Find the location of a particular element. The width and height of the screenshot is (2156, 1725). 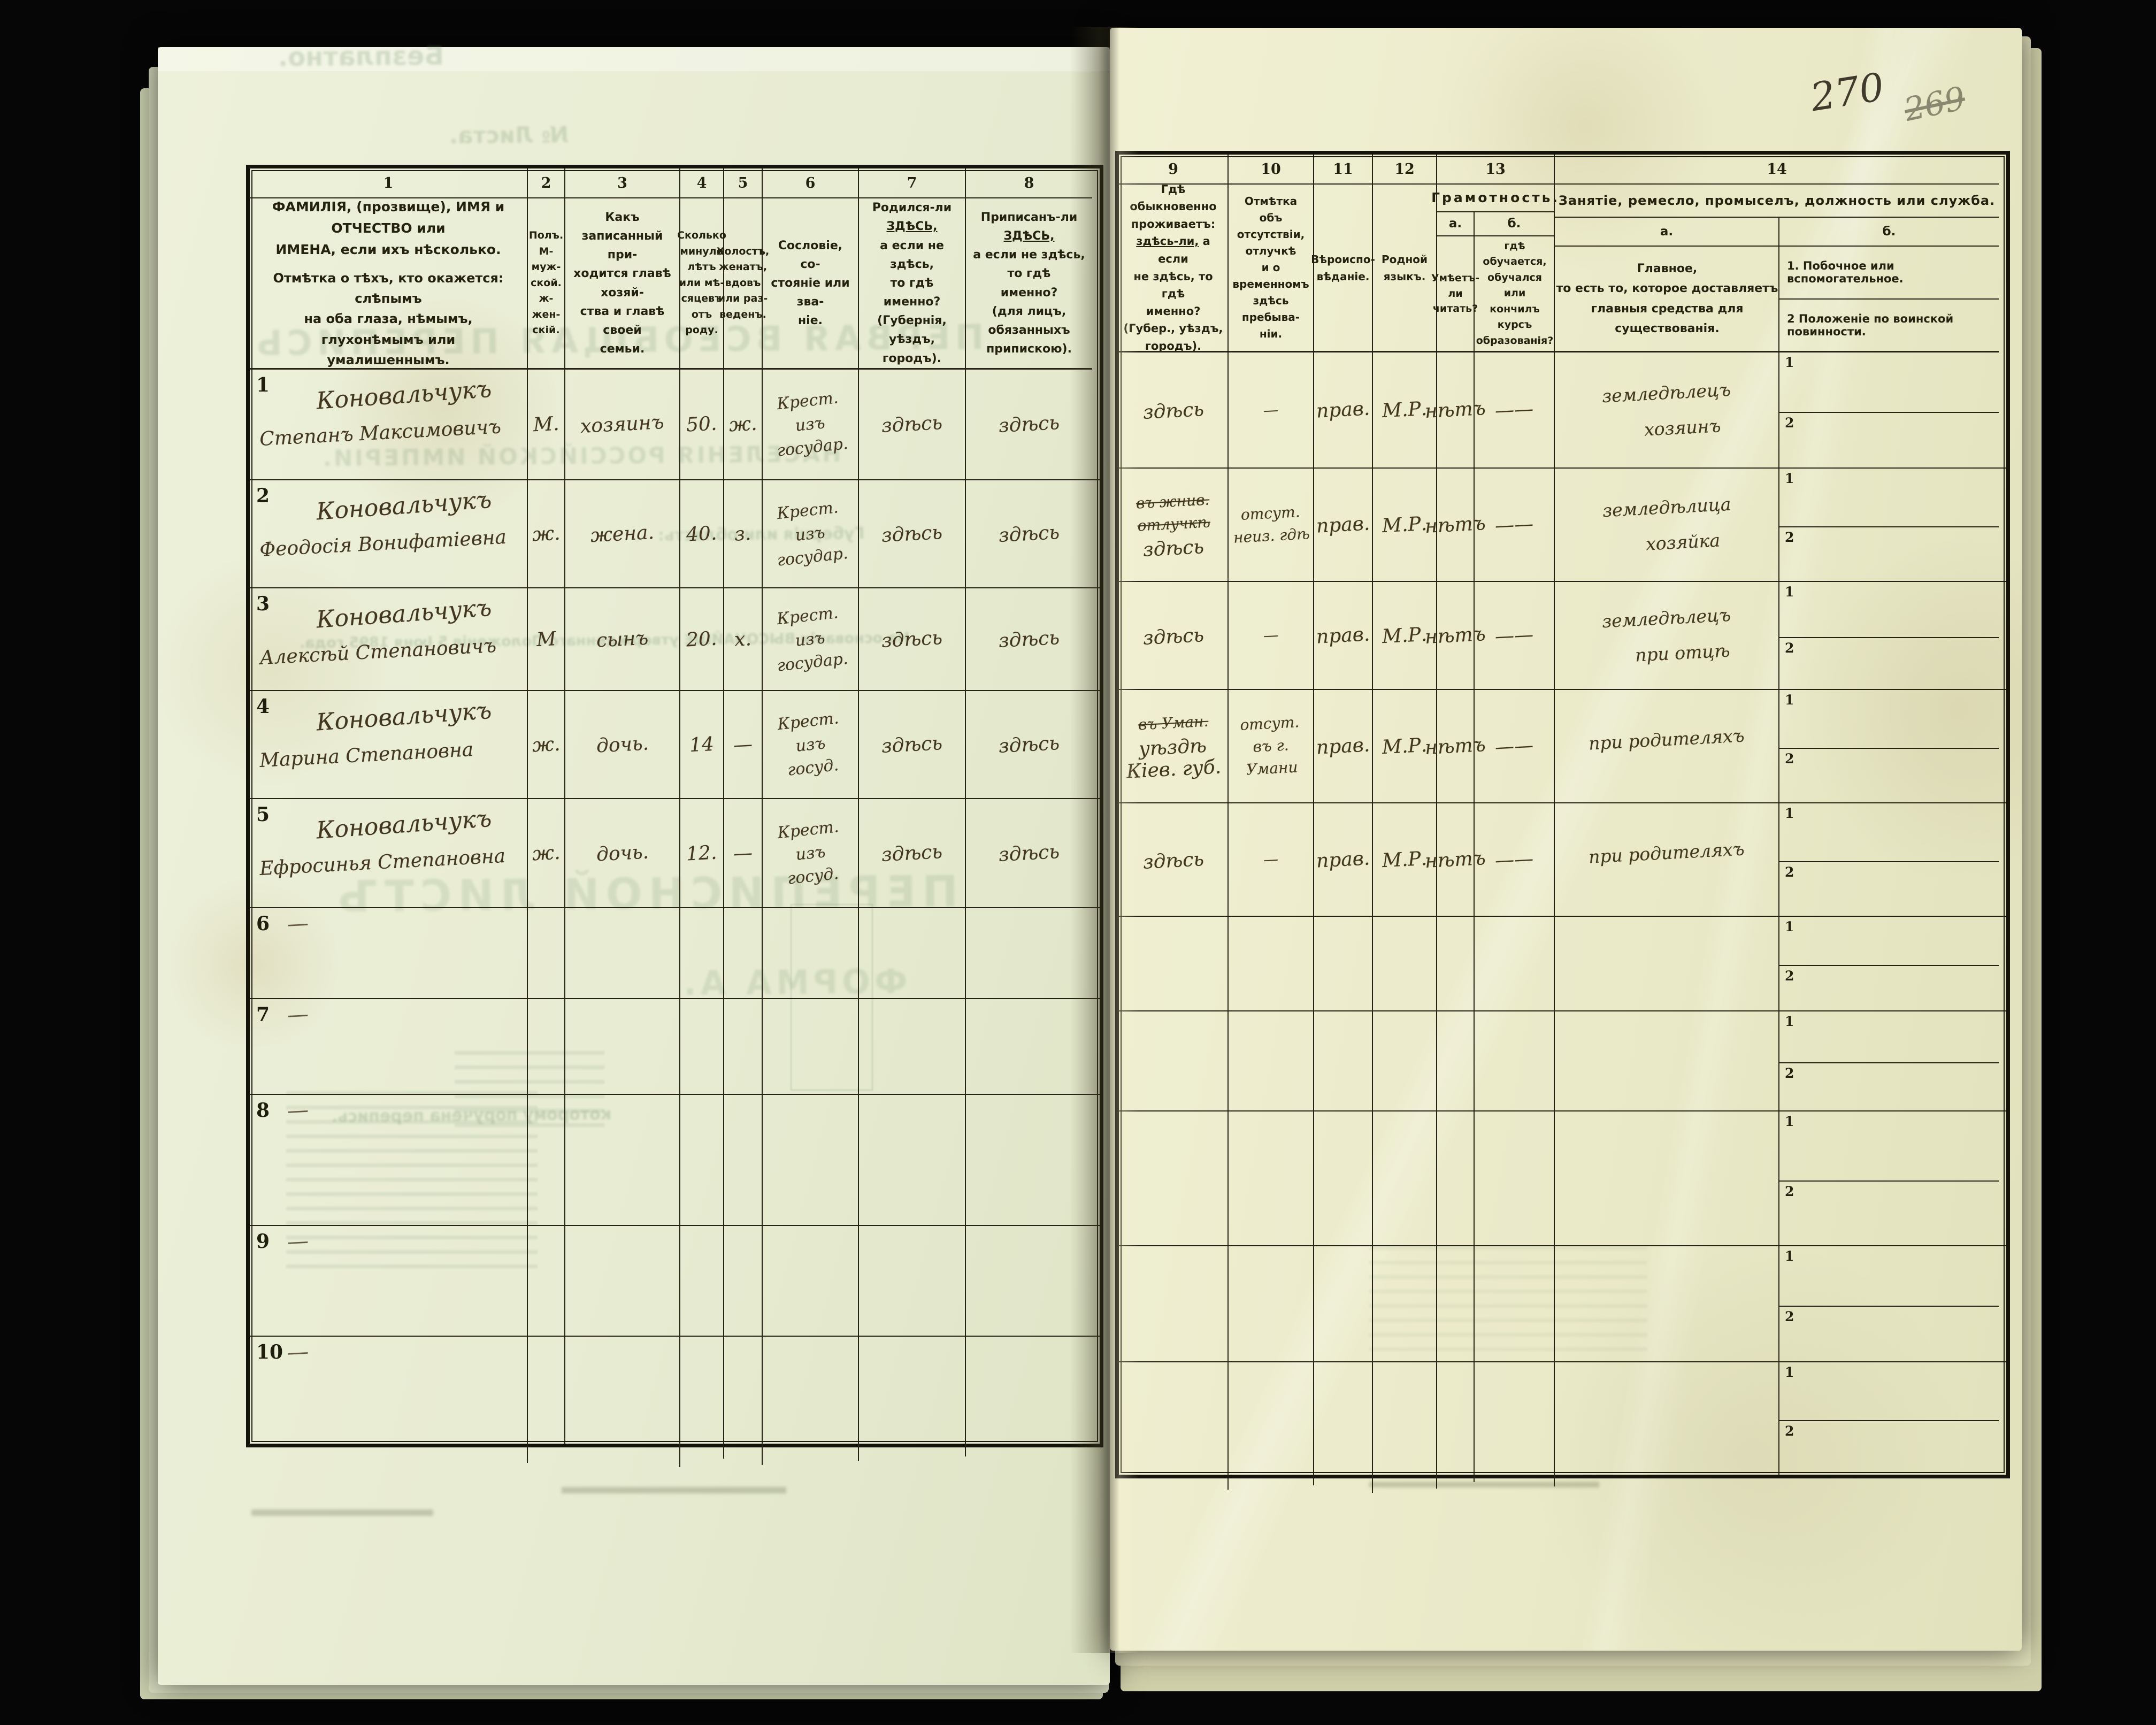

table-row: 9 — is located at coordinates (675, 1281).